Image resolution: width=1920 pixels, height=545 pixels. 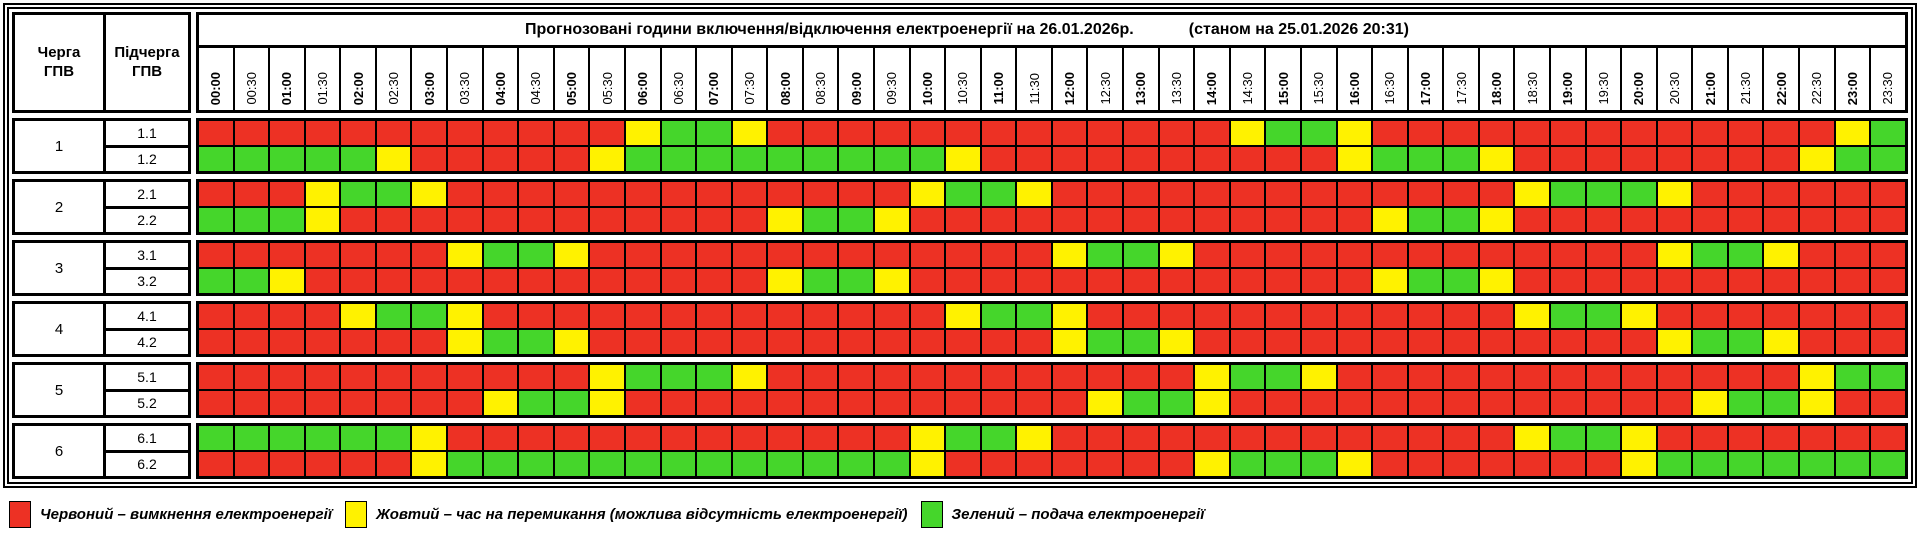 I want to click on subqueue-label-cell: 2.1, so click(x=147, y=193).